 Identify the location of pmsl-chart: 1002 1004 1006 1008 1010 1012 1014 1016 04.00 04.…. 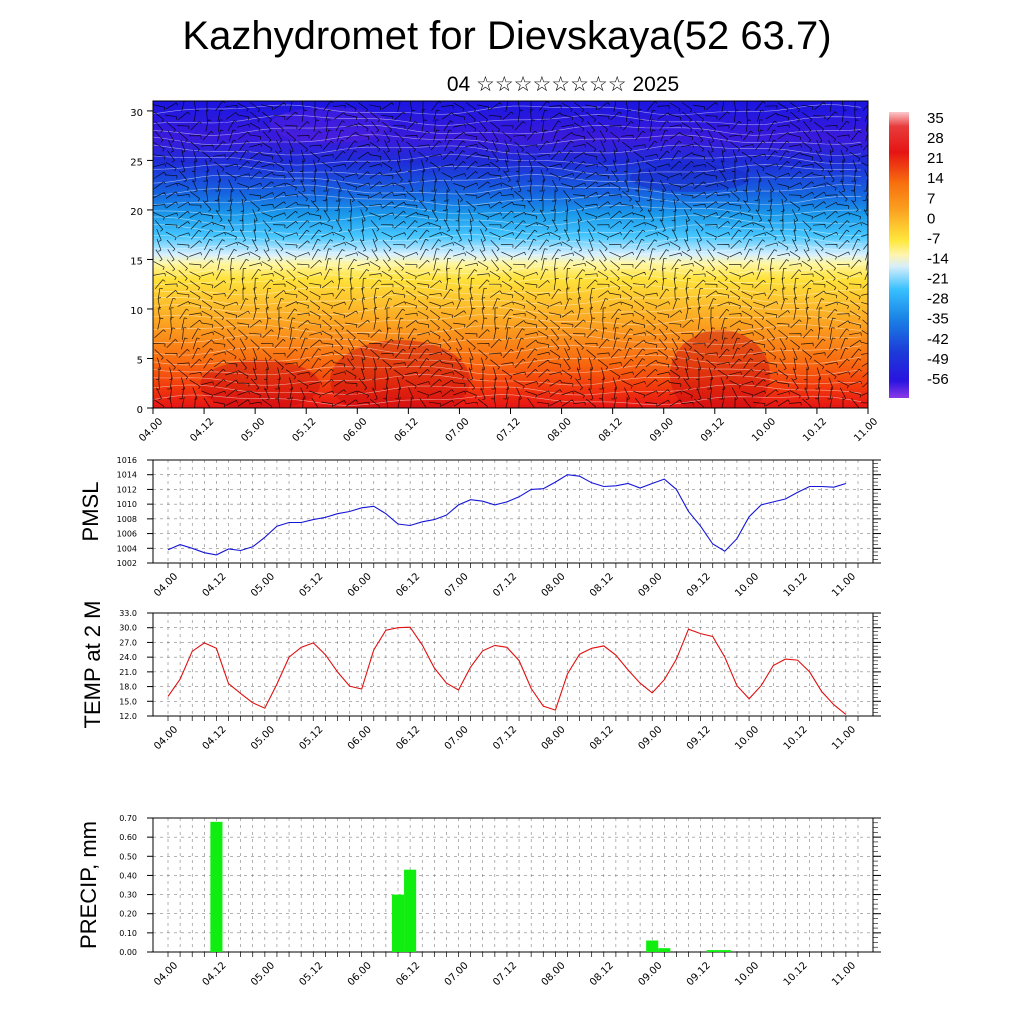
(479, 527).